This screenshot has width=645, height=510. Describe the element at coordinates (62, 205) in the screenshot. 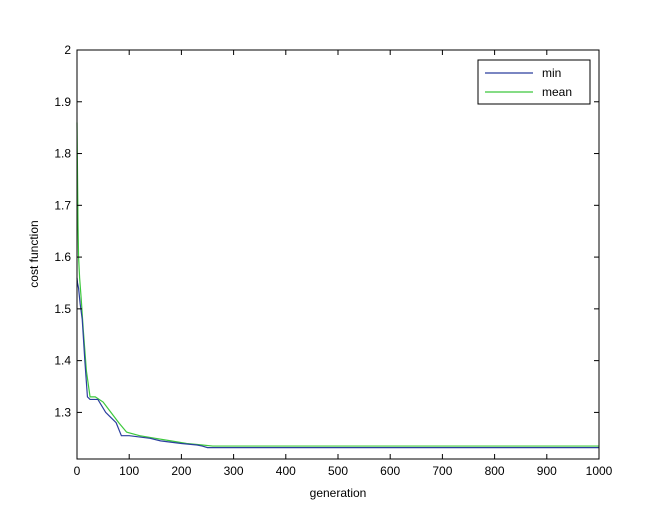

I see `y-tick-label: 1.7` at that location.